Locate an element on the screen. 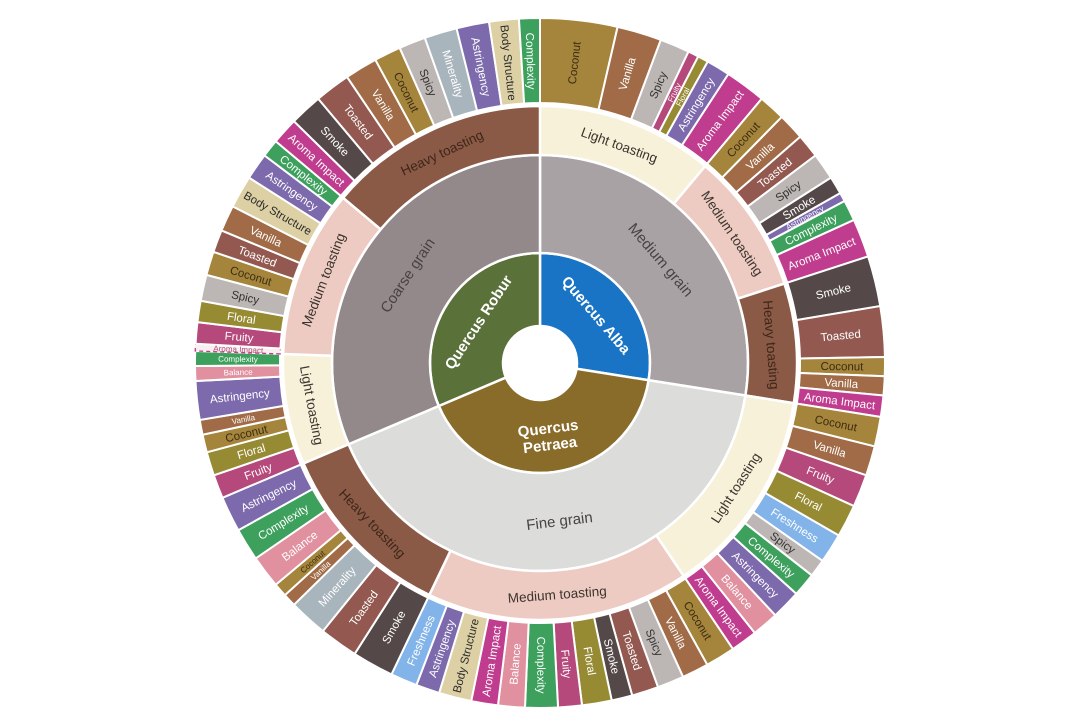 The width and height of the screenshot is (1080, 720). toasting-sector-quercus-alba-heavy-toasting is located at coordinates (767, 343).